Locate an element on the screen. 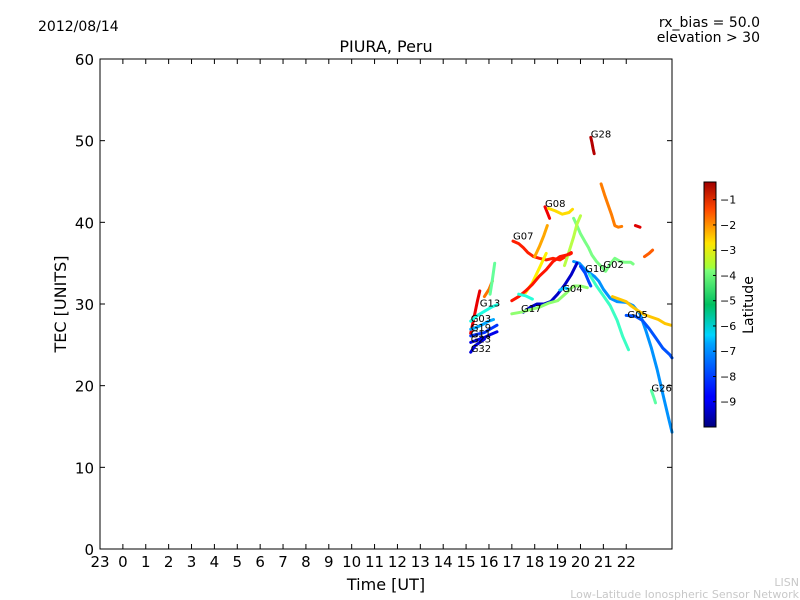 This screenshot has height=600, width=800. colorbar-ticks: −1 −2 −3 −4 −5 −6 −7 −8 −9 is located at coordinates (724, 301).